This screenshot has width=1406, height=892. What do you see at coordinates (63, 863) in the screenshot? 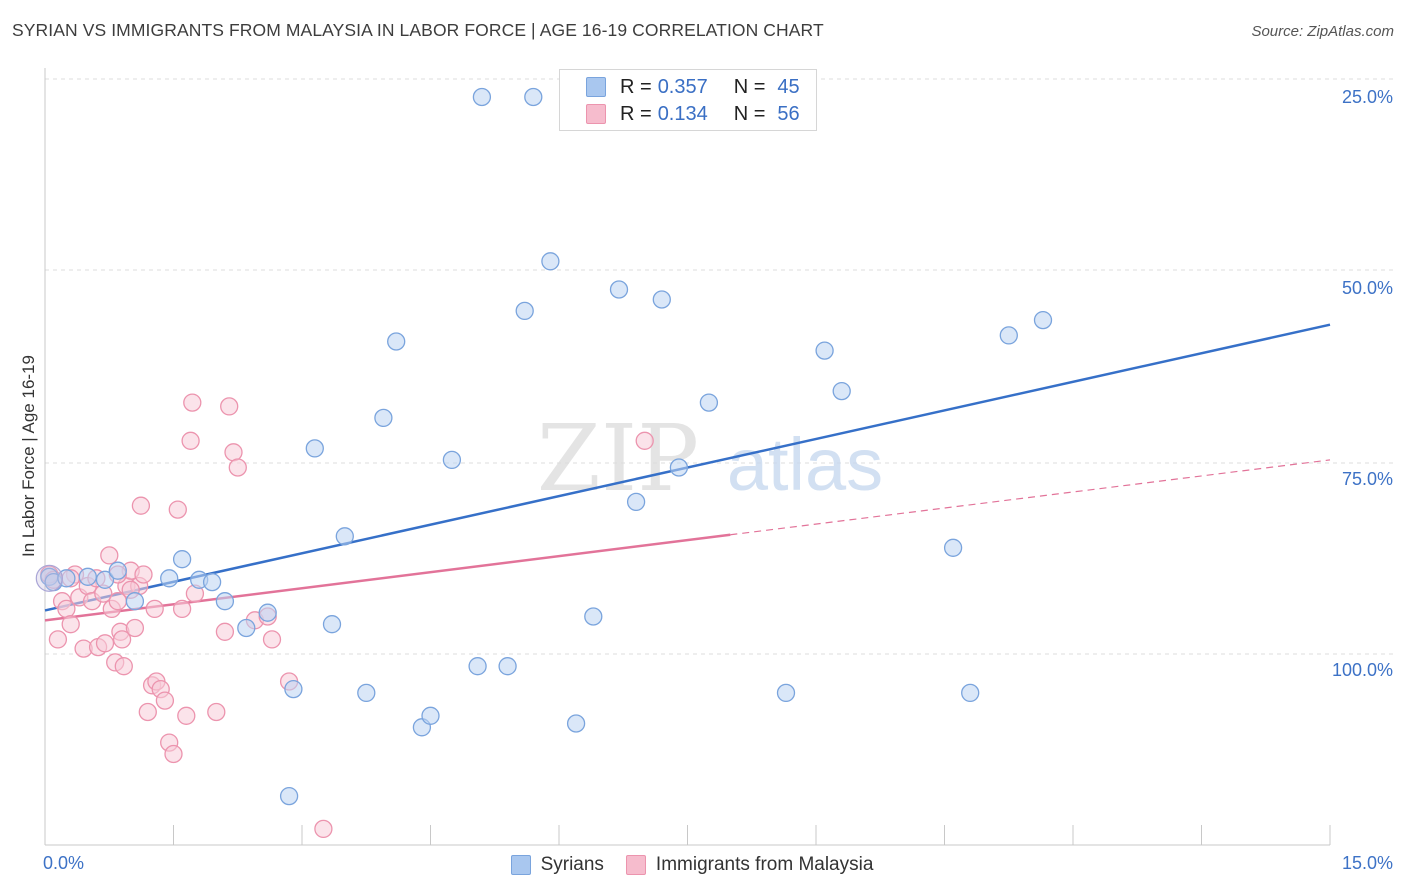
I see `x-tick-label-min: 0.0%` at bounding box center [63, 863].